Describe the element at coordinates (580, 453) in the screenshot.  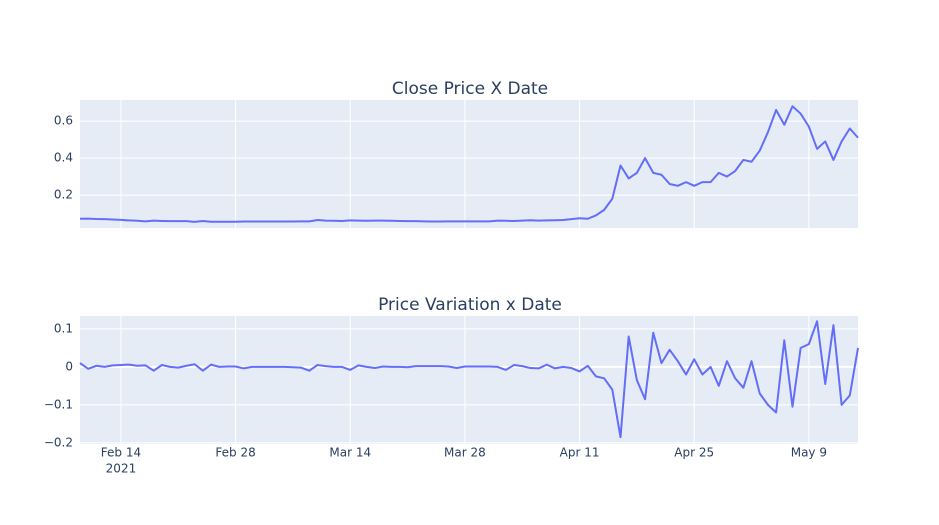
I see `x-tick-label: Apr 11` at that location.